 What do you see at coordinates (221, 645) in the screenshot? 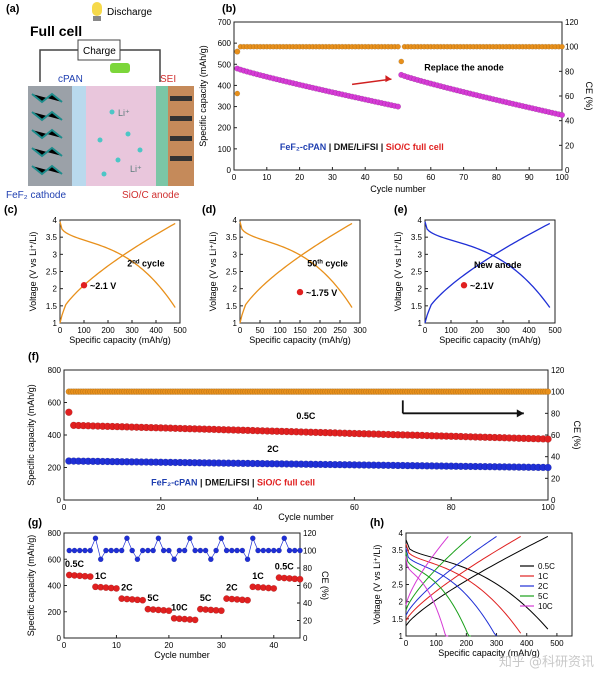
I see `x-tick-label-g: 30` at bounding box center [221, 645].